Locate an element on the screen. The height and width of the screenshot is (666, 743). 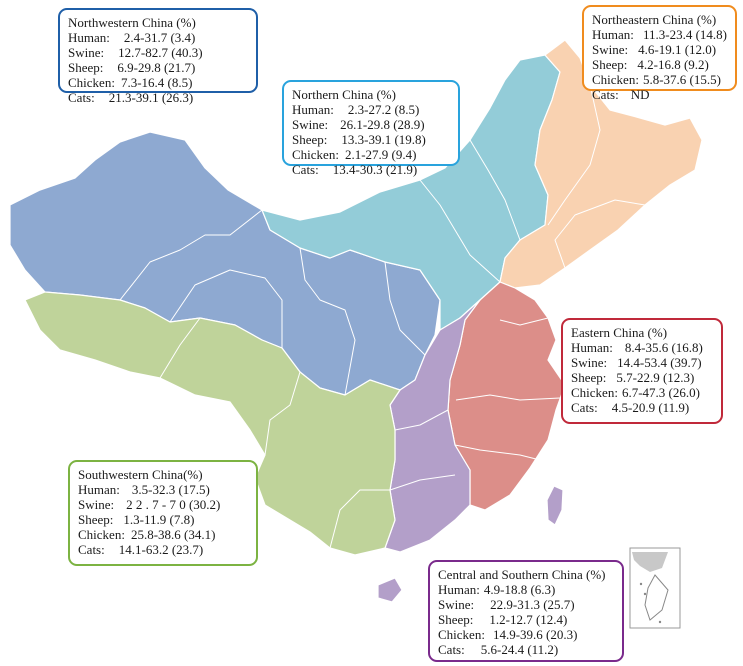
ne-swine-row: Swine: 4.6-19.1 (12.0) is located at coordinates (654, 49).